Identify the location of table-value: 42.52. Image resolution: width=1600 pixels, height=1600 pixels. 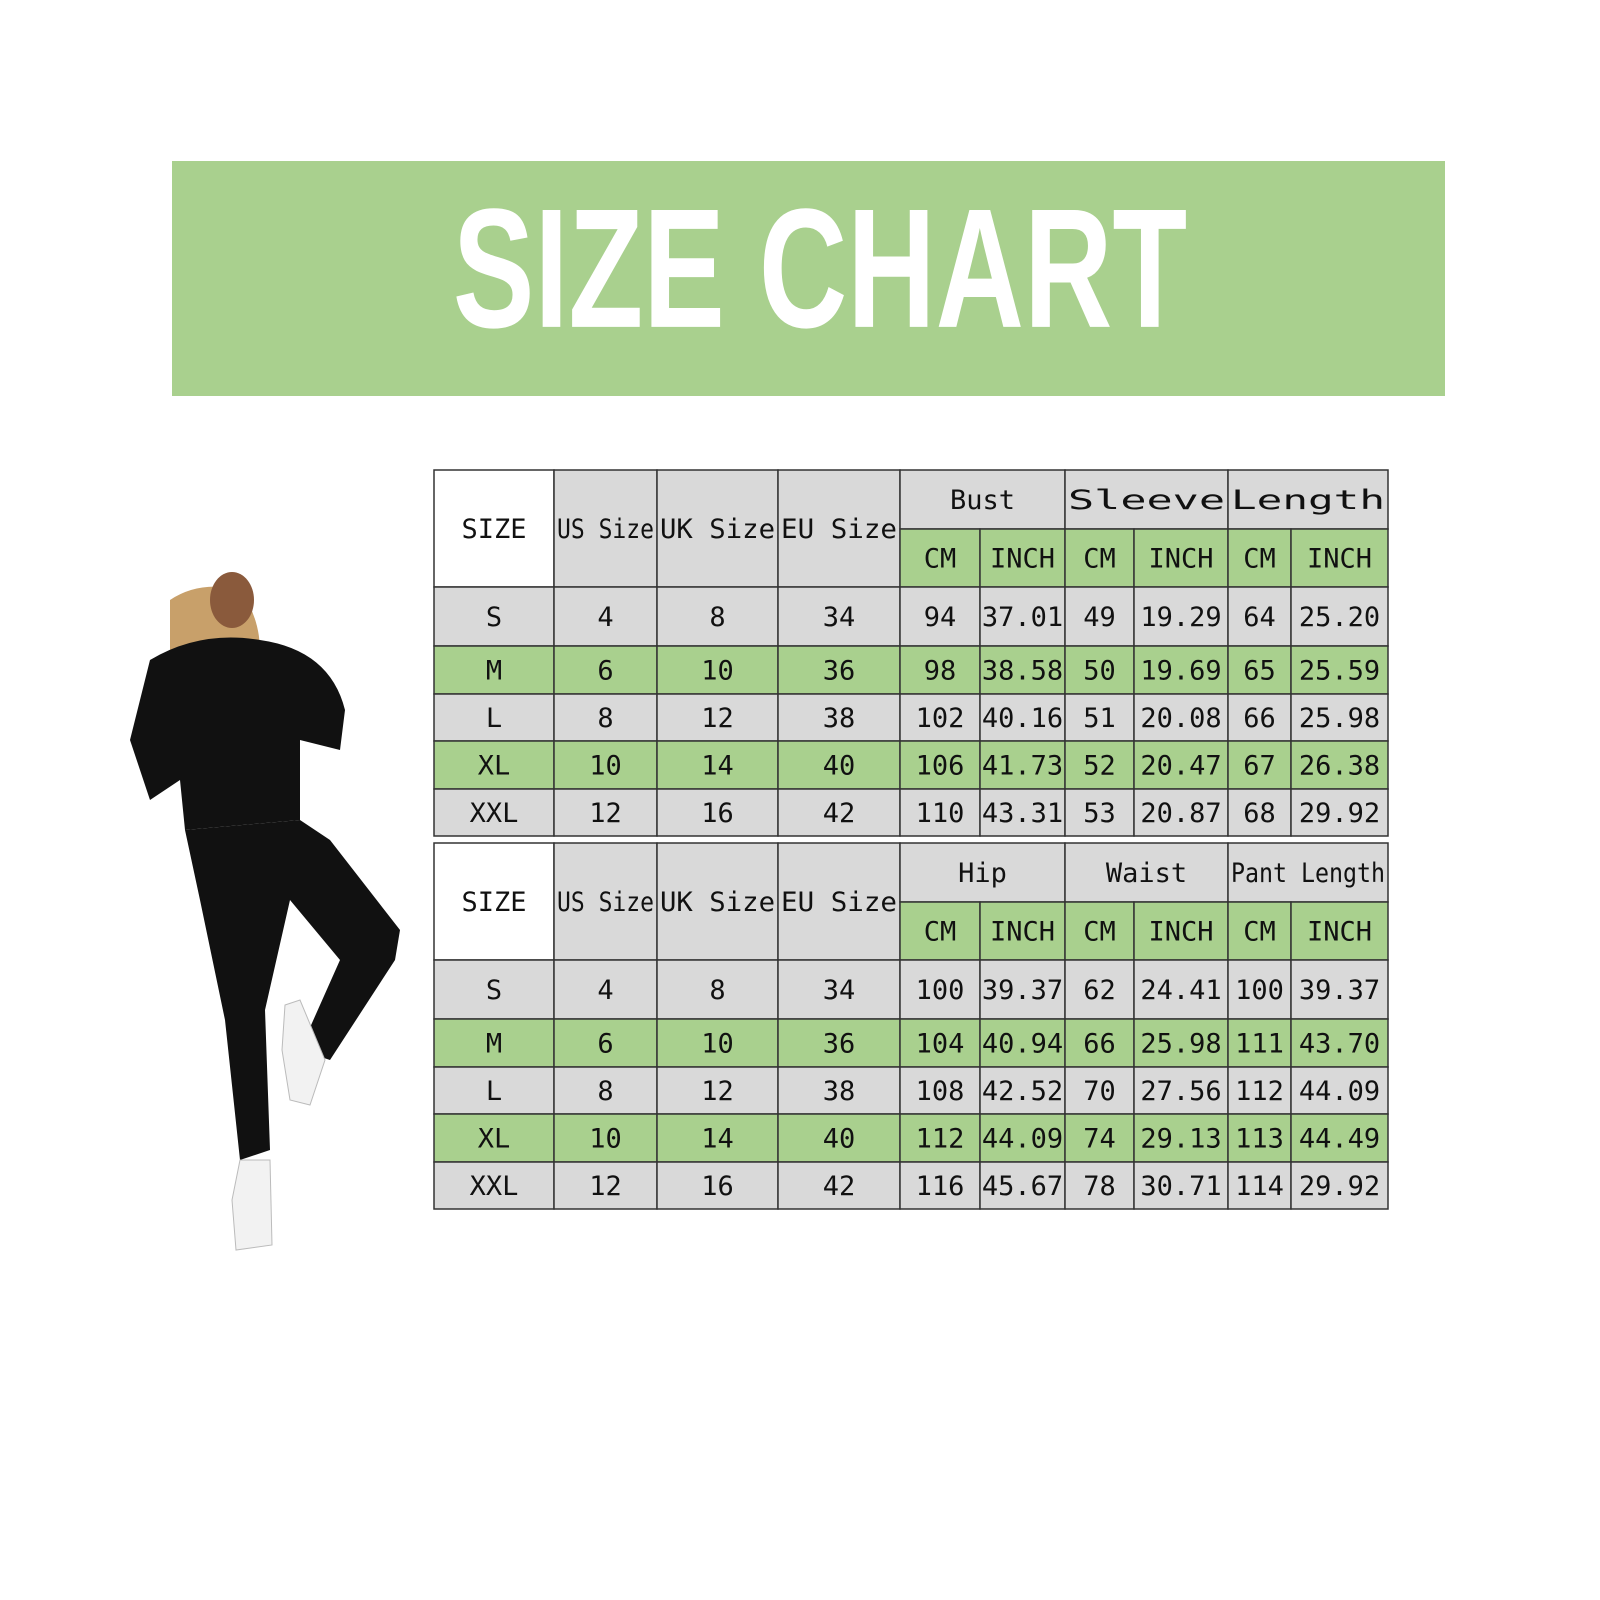
(1022, 1091).